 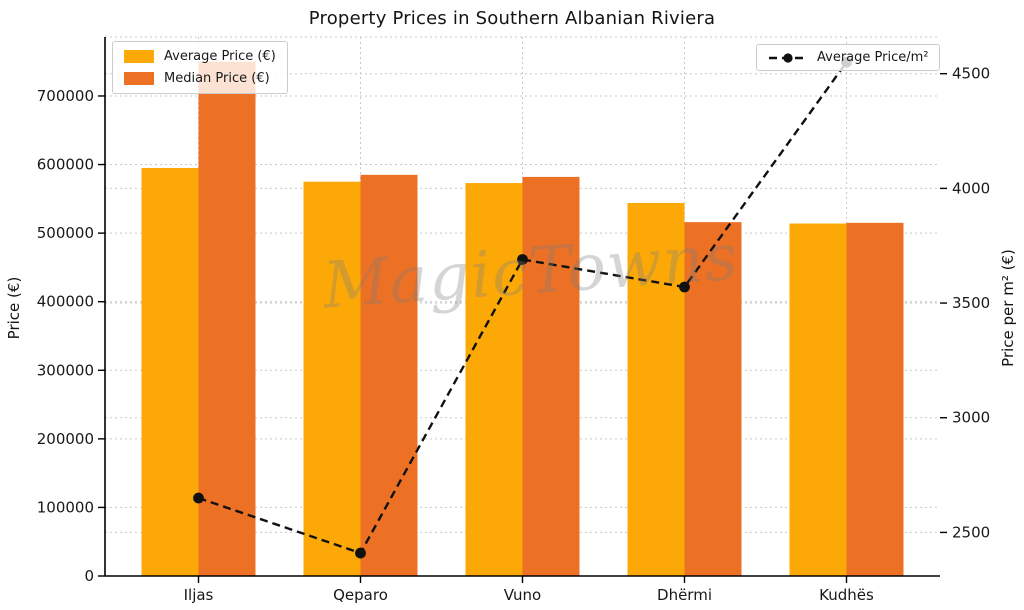 What do you see at coordinates (494, 379) in the screenshot?
I see `bar-average-Vuno` at bounding box center [494, 379].